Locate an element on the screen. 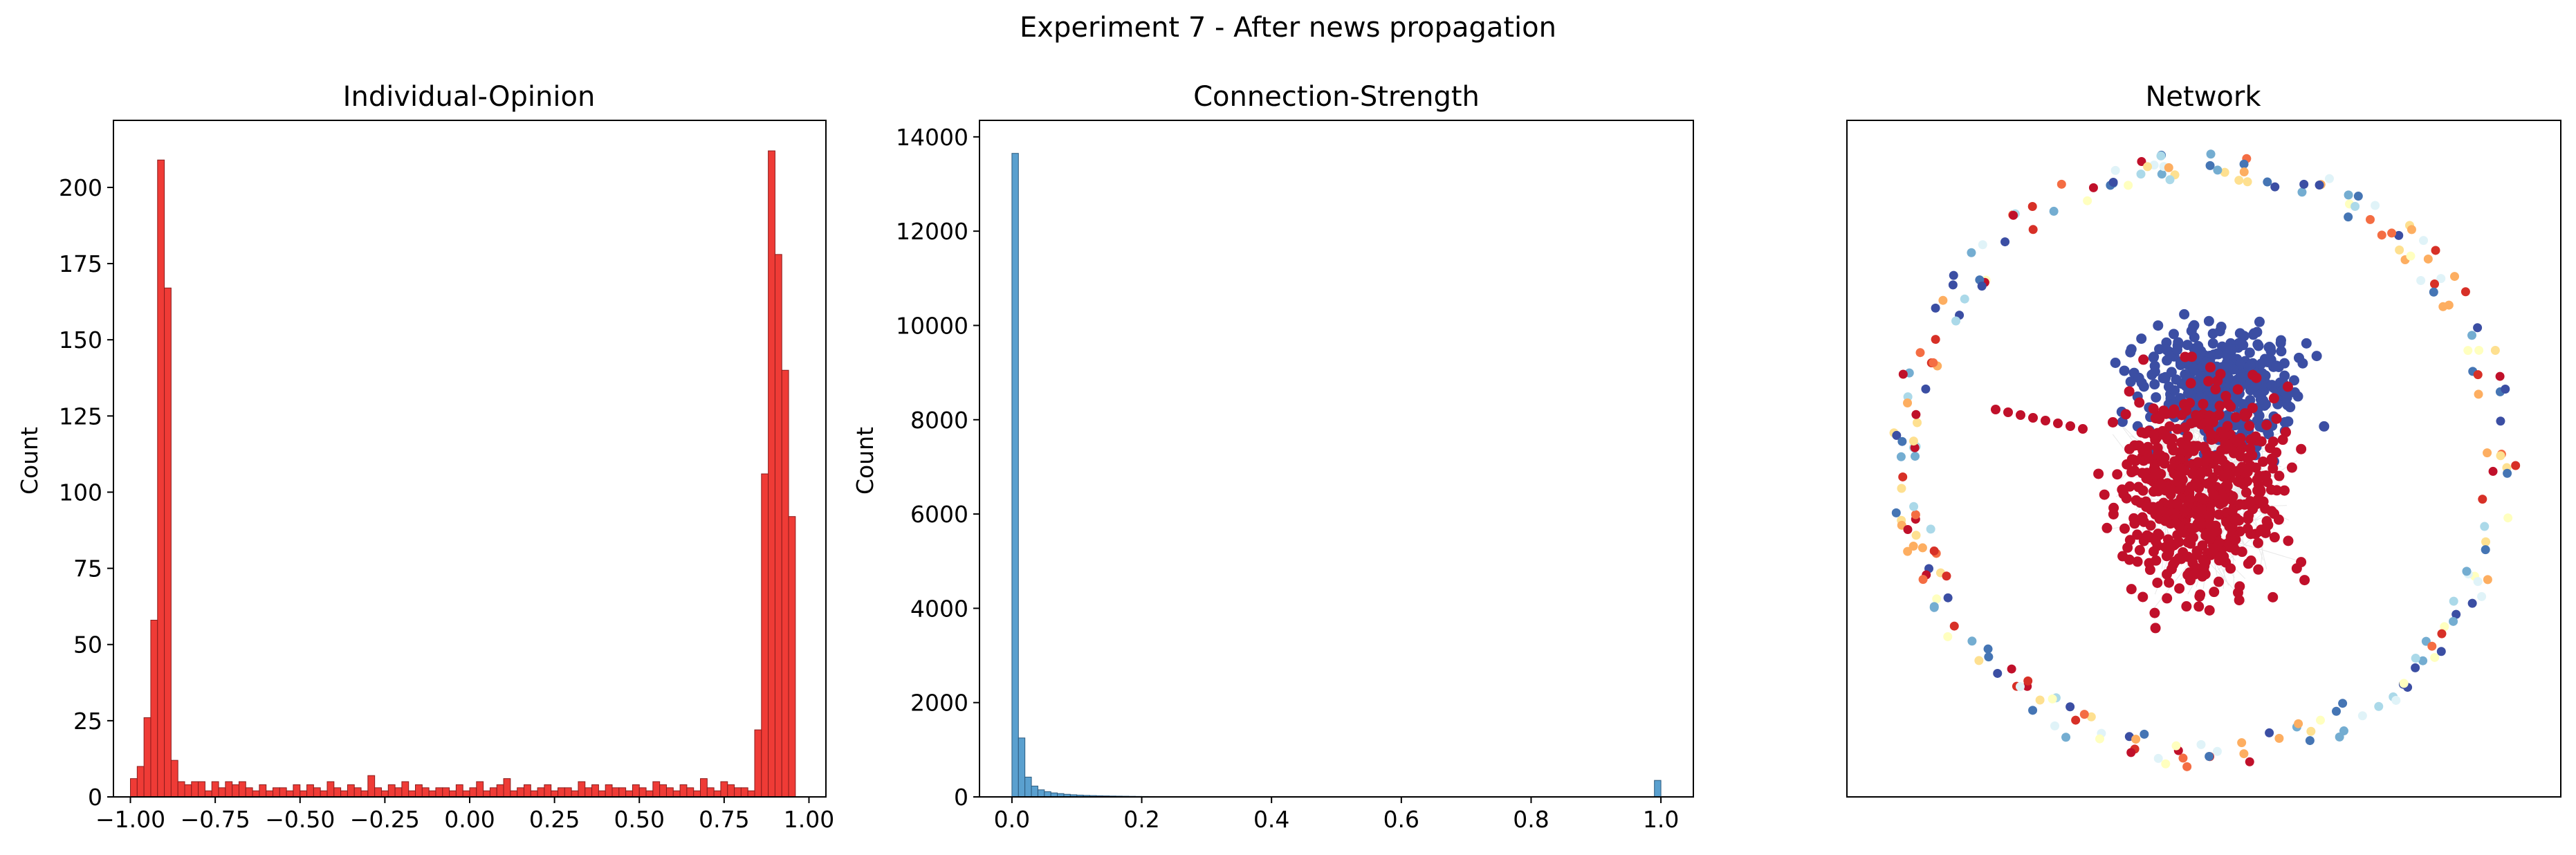  strength-bar is located at coordinates (1034, 791).